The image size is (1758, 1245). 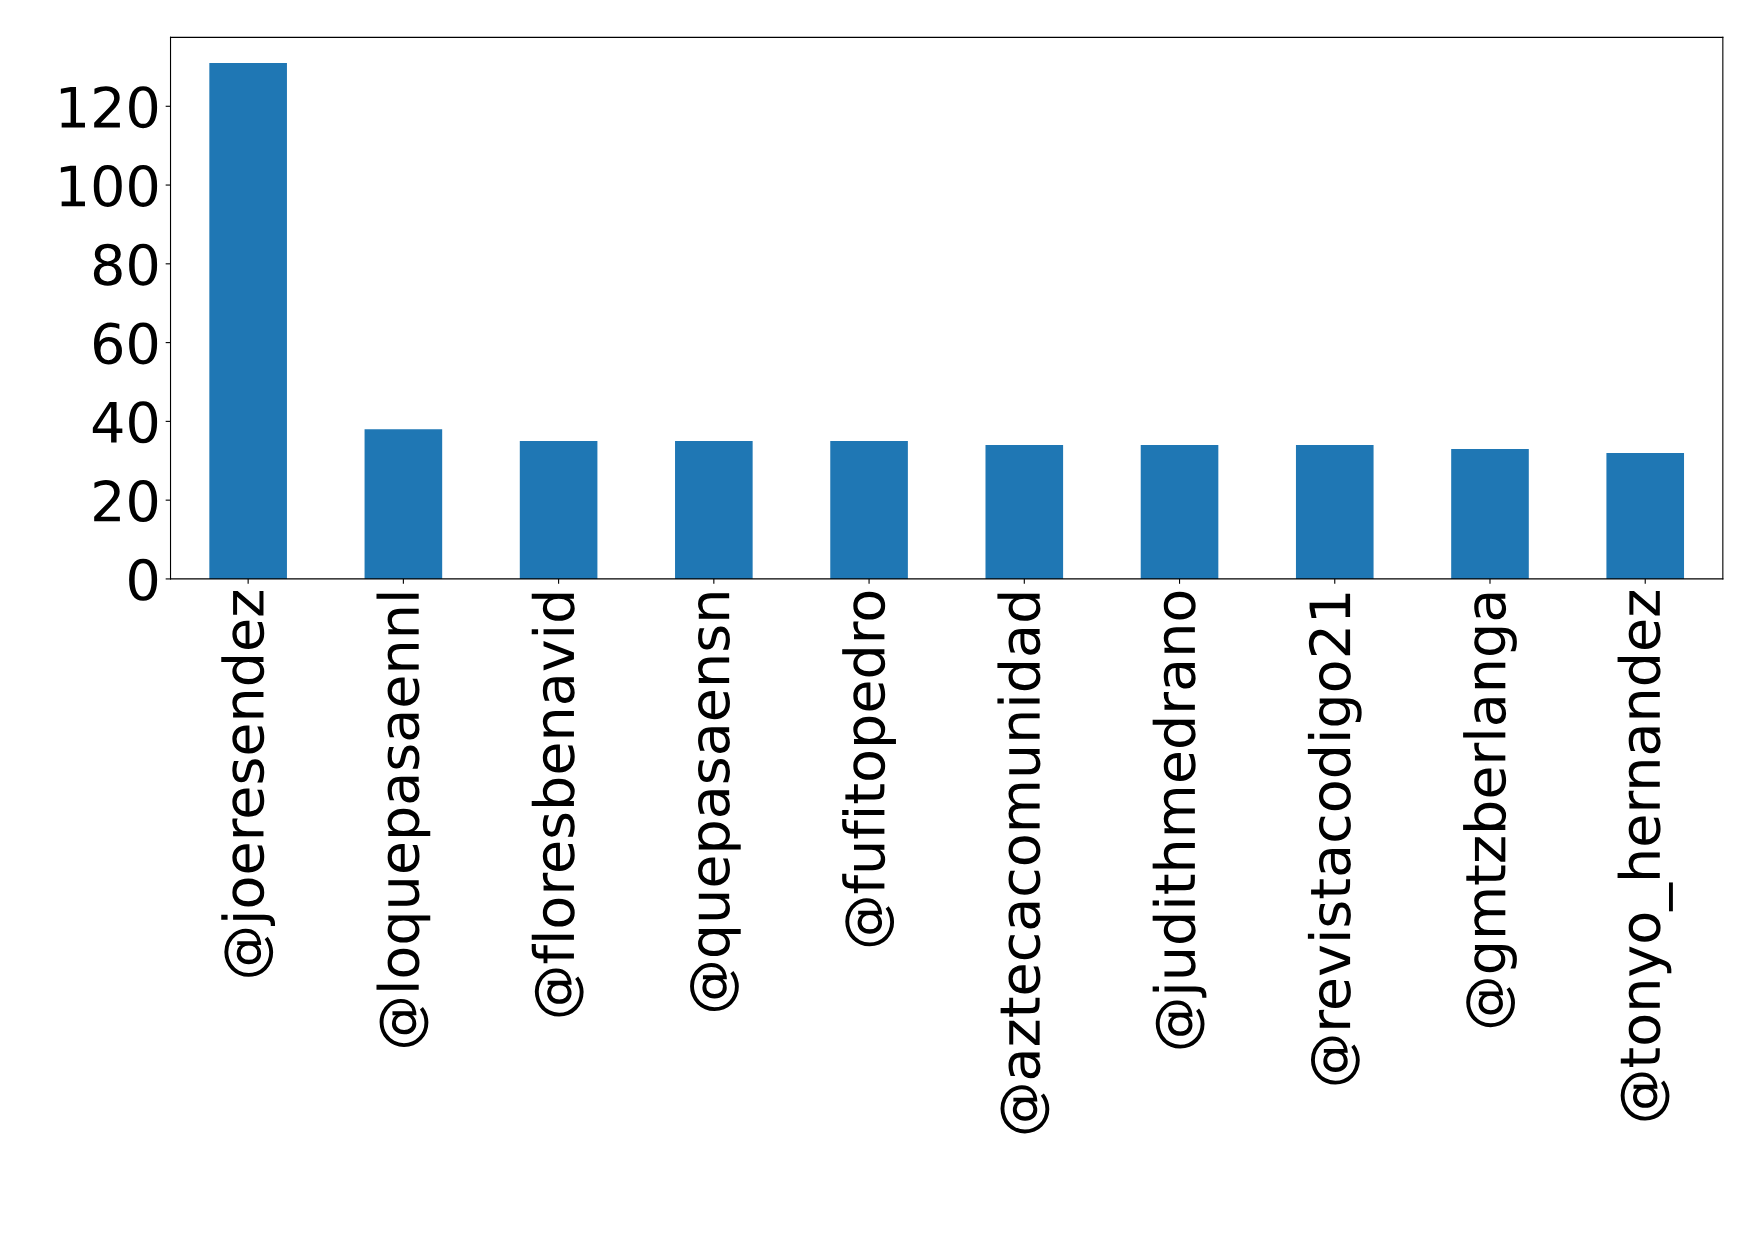 I want to click on y-tick-label: 40, so click(x=125, y=422).